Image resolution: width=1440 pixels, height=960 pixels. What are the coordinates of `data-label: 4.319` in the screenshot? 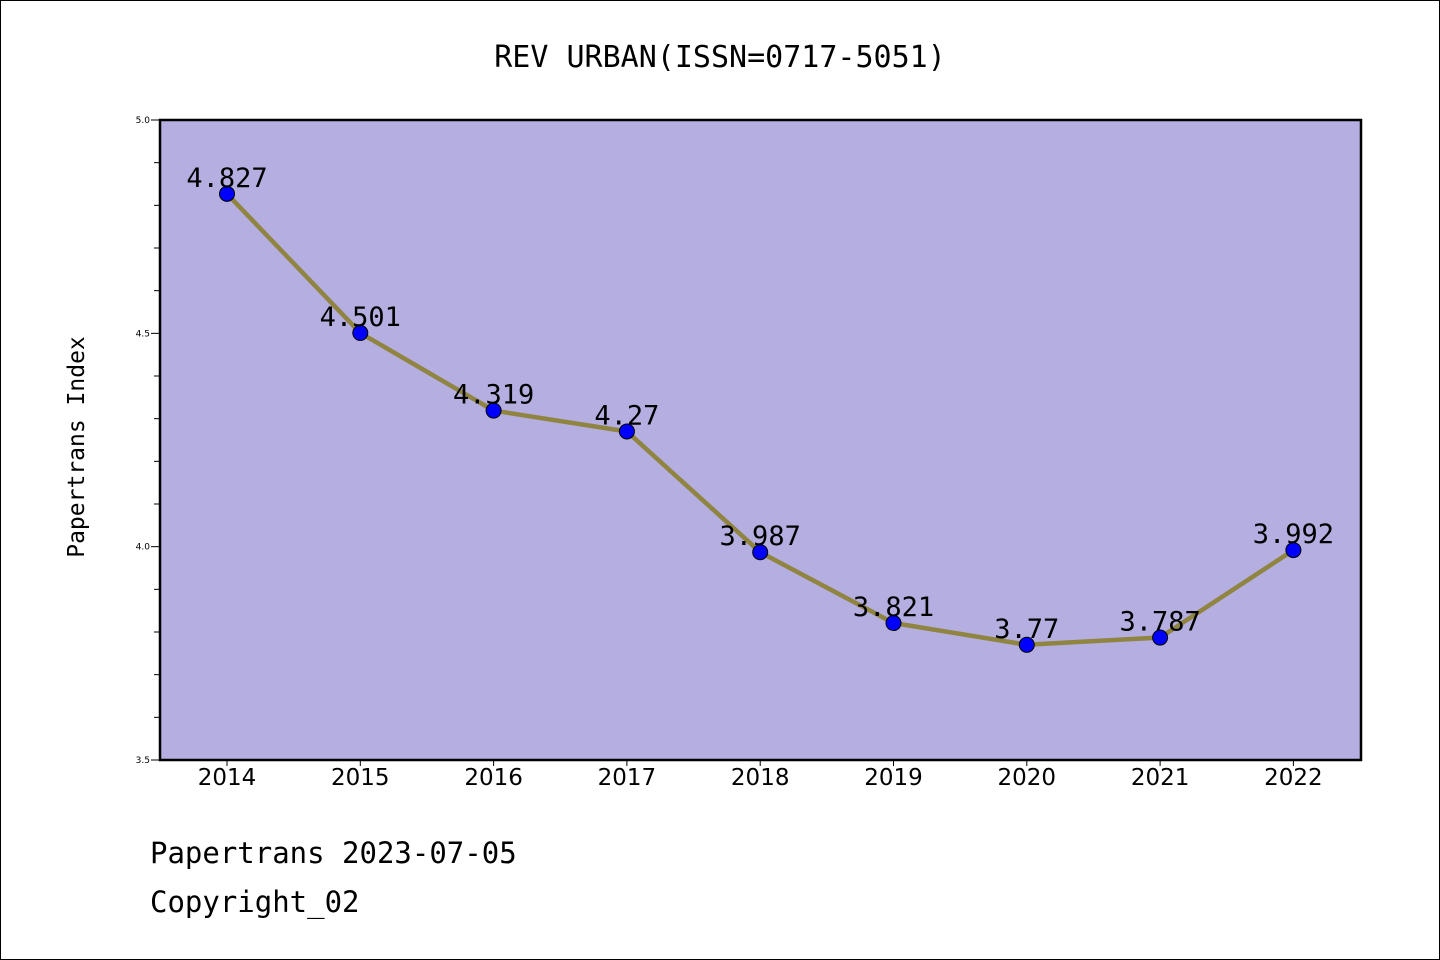 It's located at (493, 395).